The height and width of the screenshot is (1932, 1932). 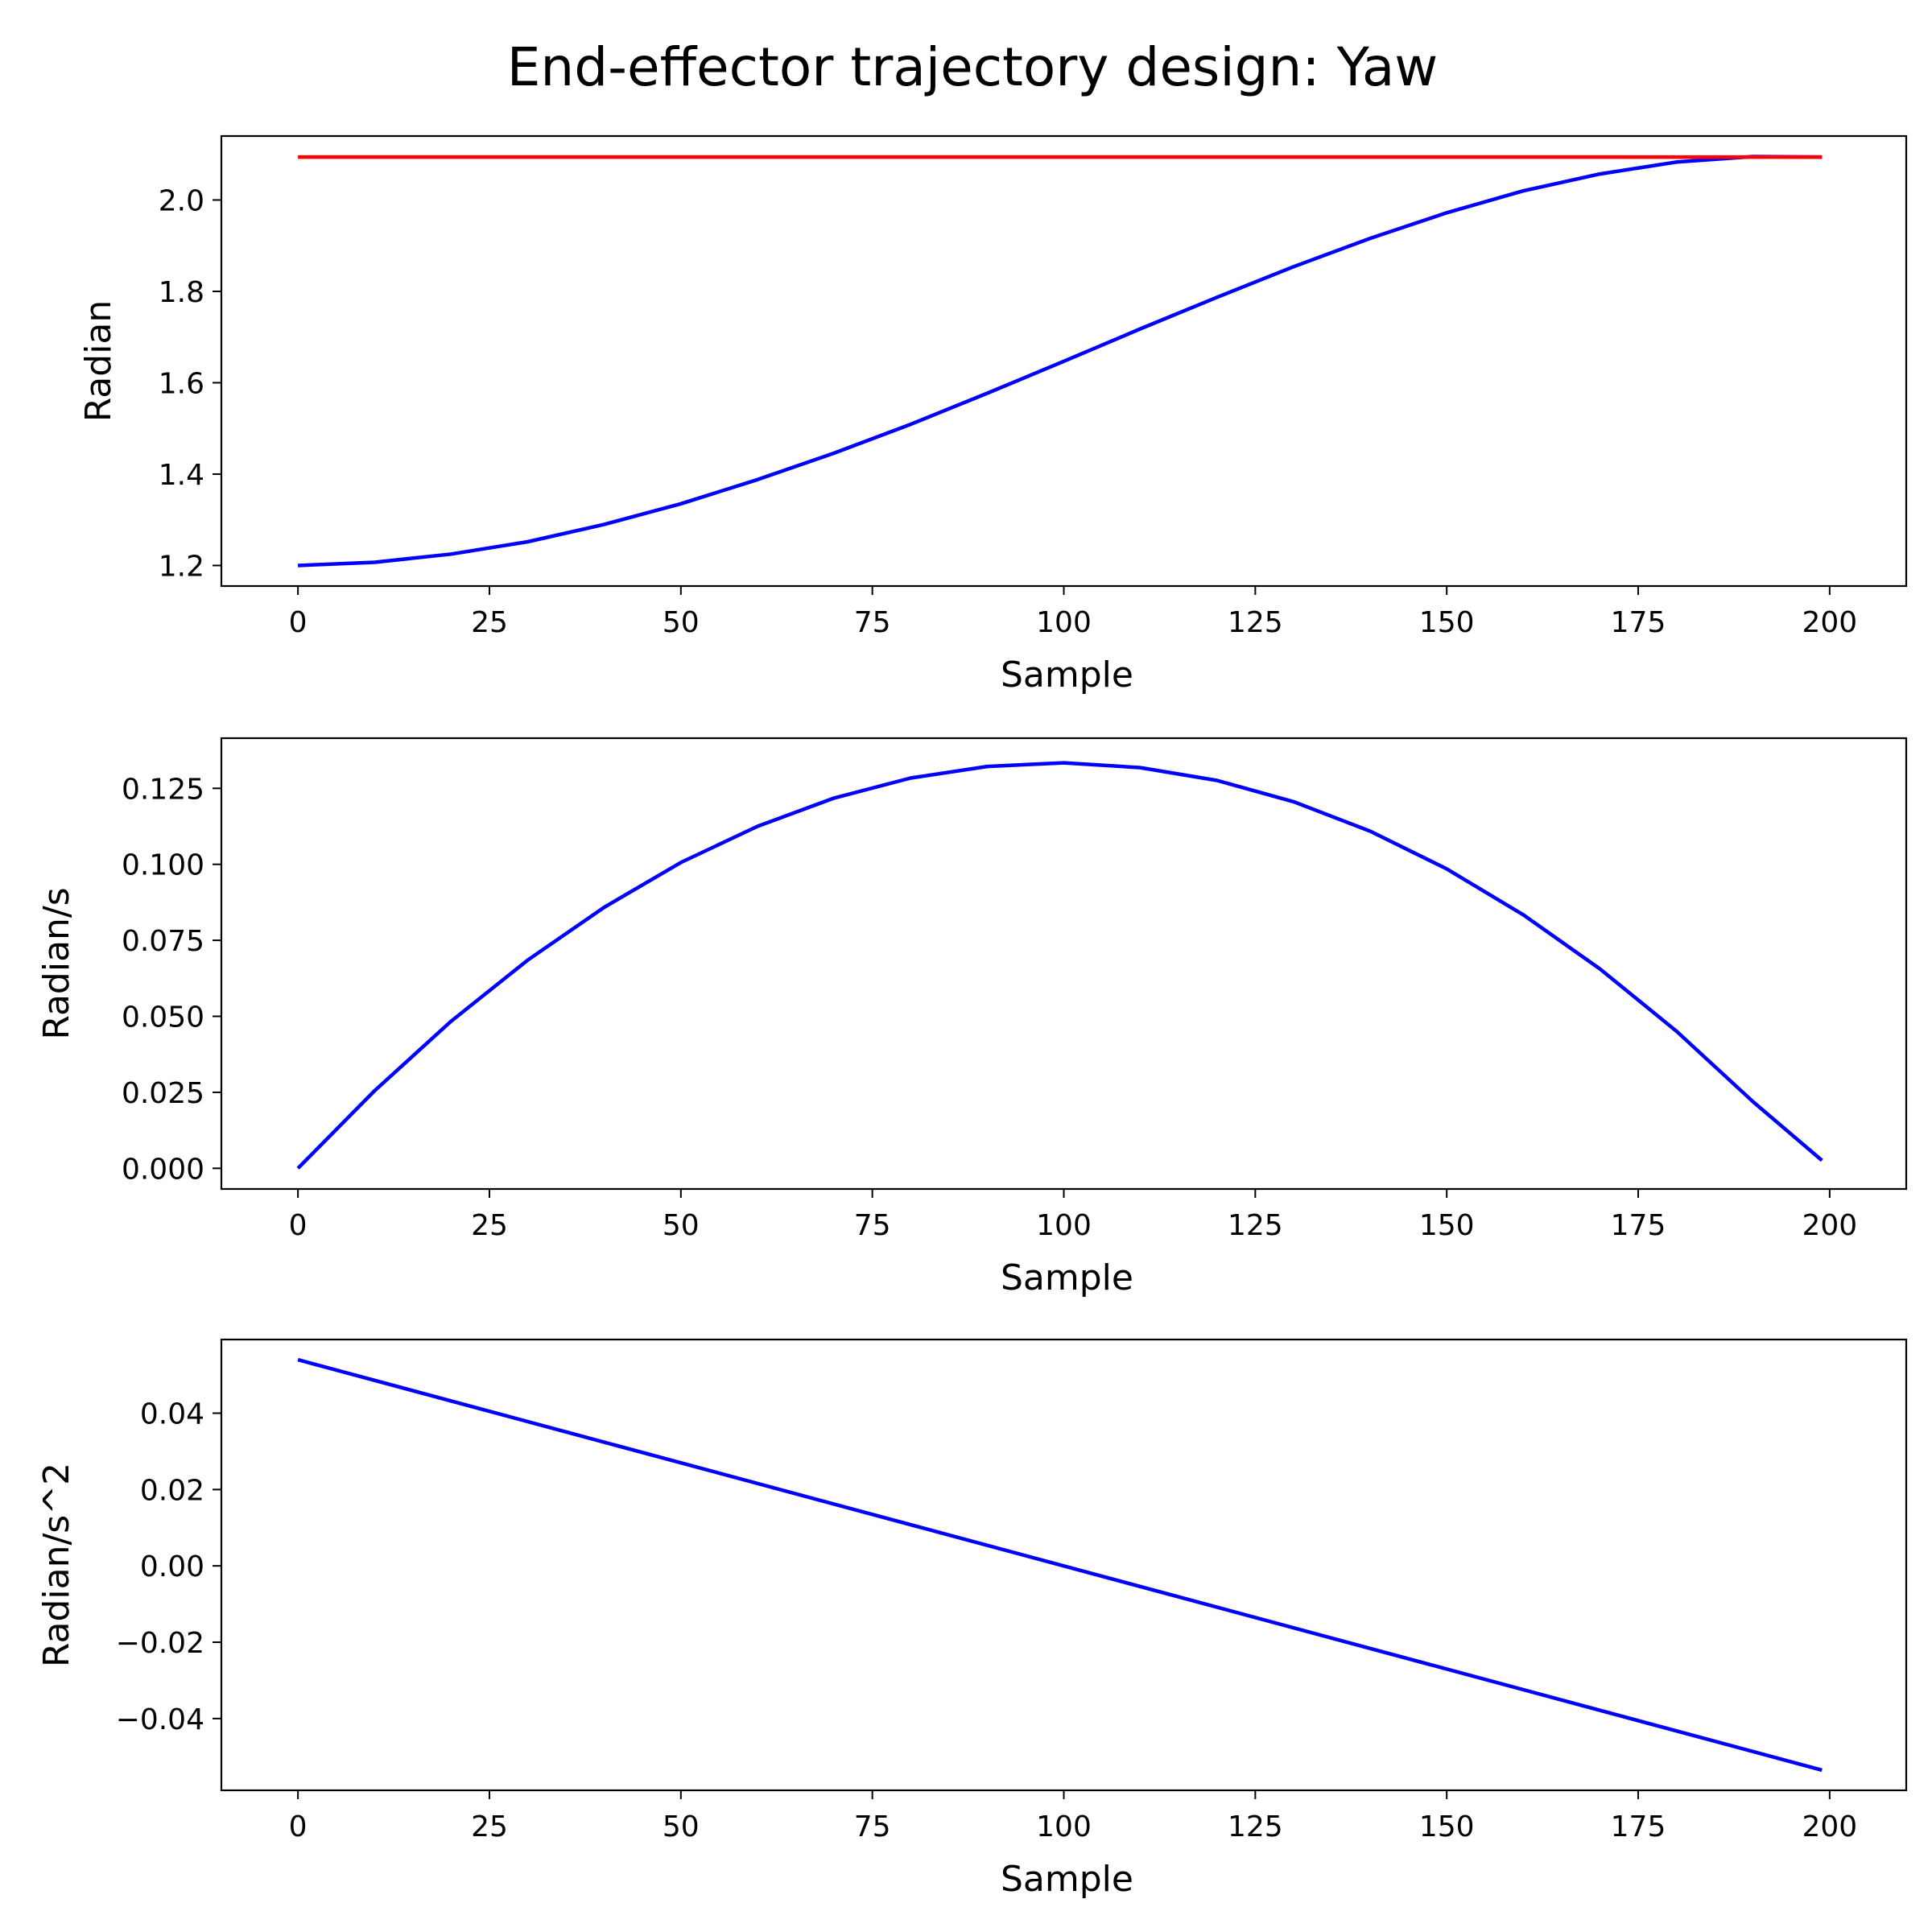 I want to click on y-tick-label: 0.02, so click(x=172, y=1490).